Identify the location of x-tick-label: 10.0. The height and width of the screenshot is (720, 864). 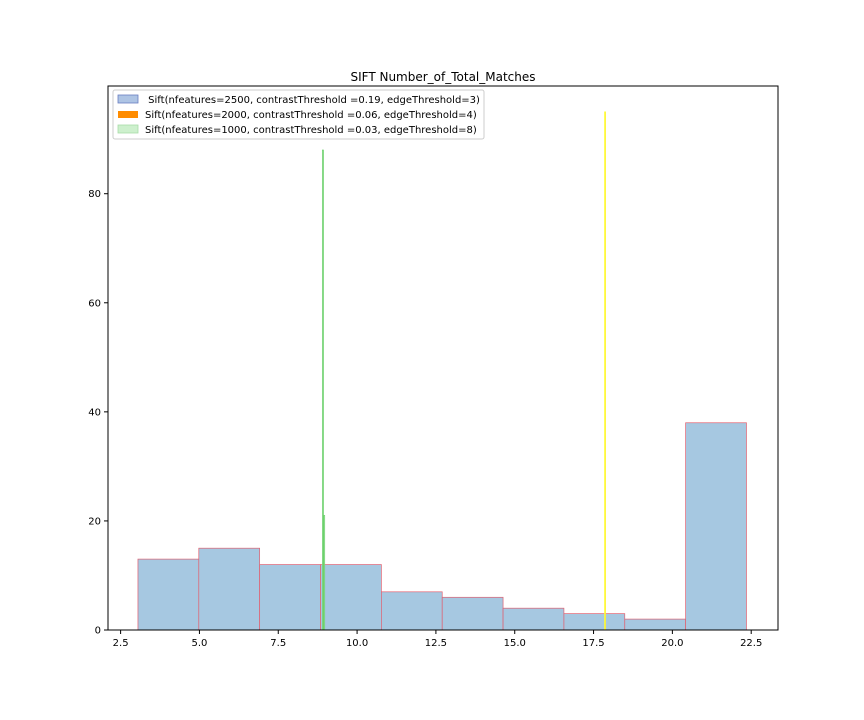
(357, 643).